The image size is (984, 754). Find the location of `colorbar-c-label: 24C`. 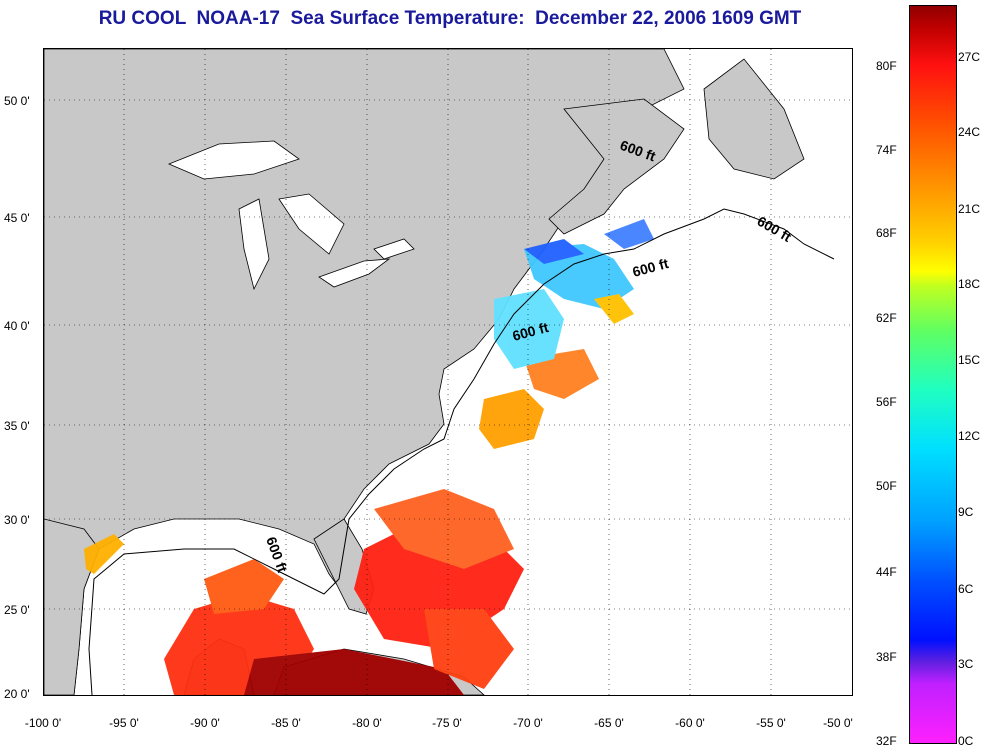

colorbar-c-label: 24C is located at coordinates (969, 132).